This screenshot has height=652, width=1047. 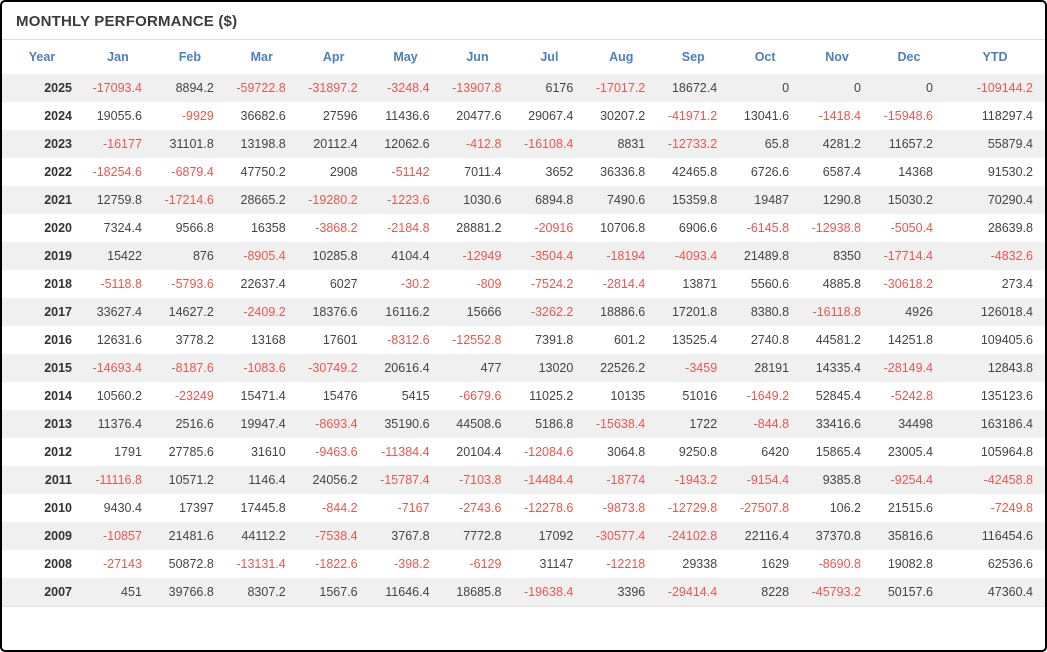 I want to click on value-cell: -12729.8, so click(x=692, y=508).